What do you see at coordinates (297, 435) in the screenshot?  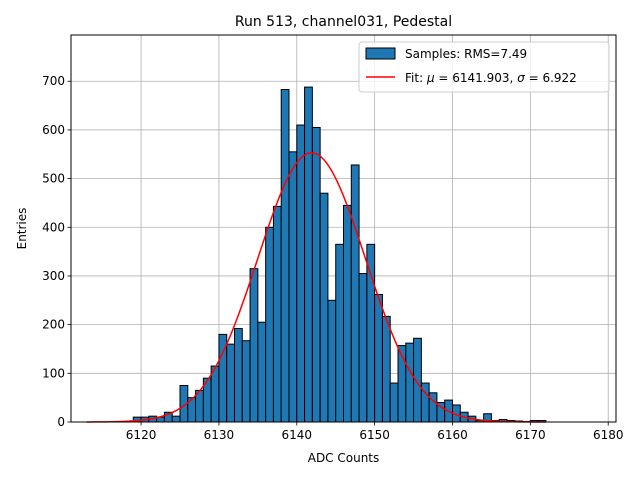 I see `x-tick-label: 6140` at bounding box center [297, 435].